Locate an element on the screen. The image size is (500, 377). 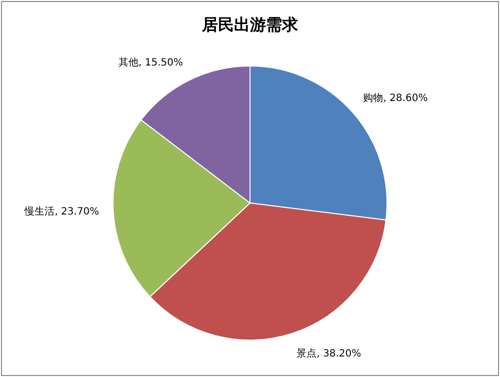
data-label: , 15.50% is located at coordinates (161, 63).